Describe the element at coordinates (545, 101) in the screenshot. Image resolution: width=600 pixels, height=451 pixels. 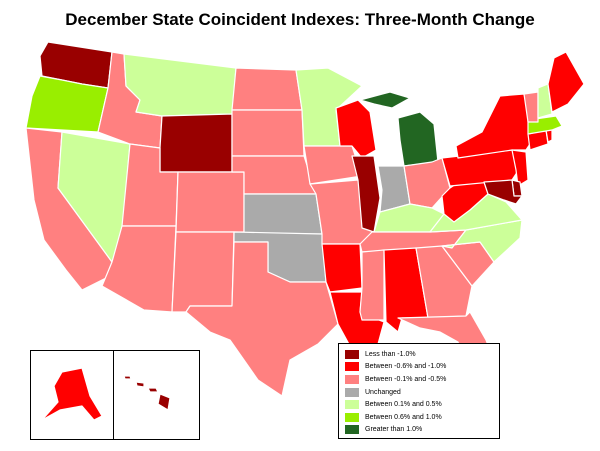
I see `state-nh` at that location.